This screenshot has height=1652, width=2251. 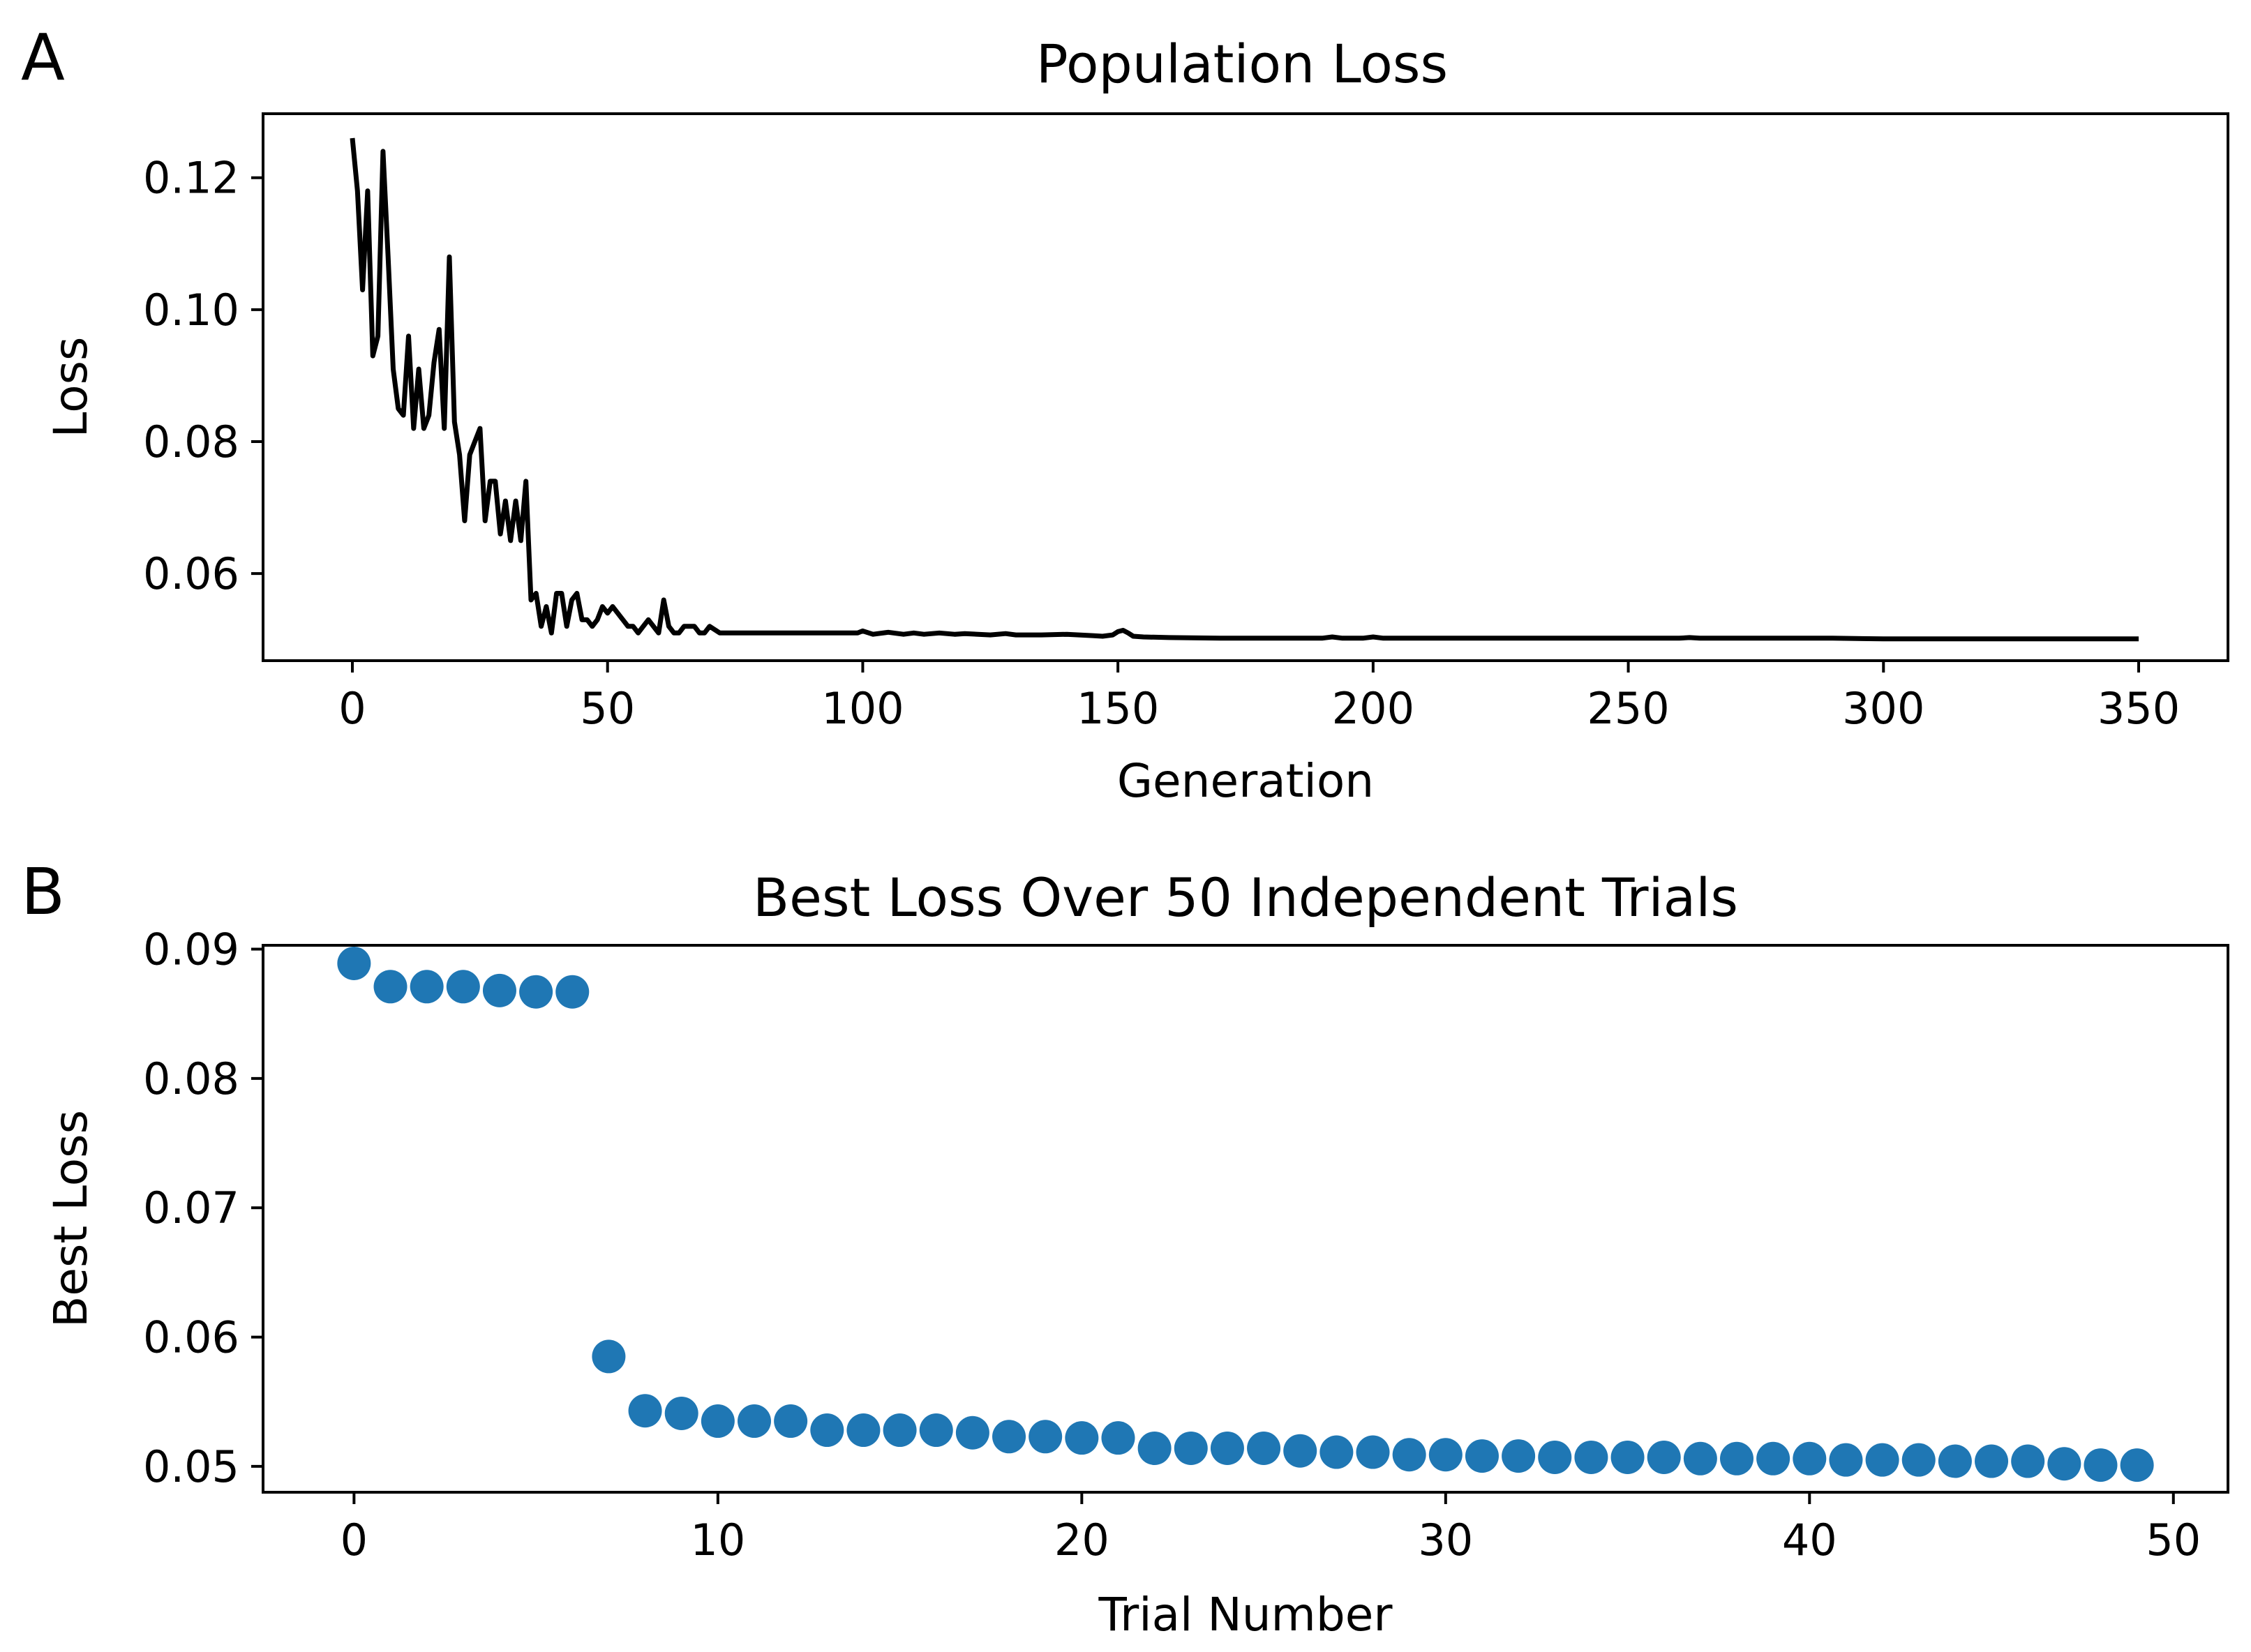 I want to click on y-tick-label: 0.07, so click(x=191, y=1207).